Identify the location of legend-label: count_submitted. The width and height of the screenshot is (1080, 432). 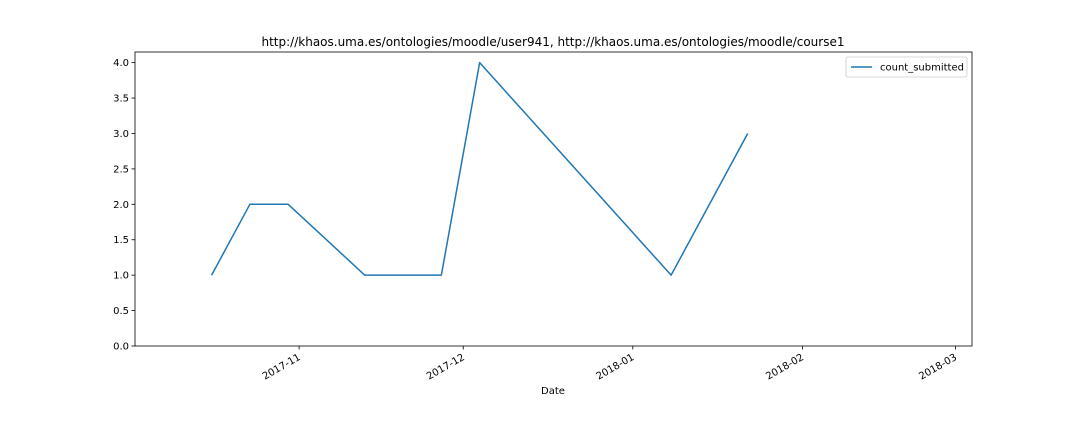
(922, 68).